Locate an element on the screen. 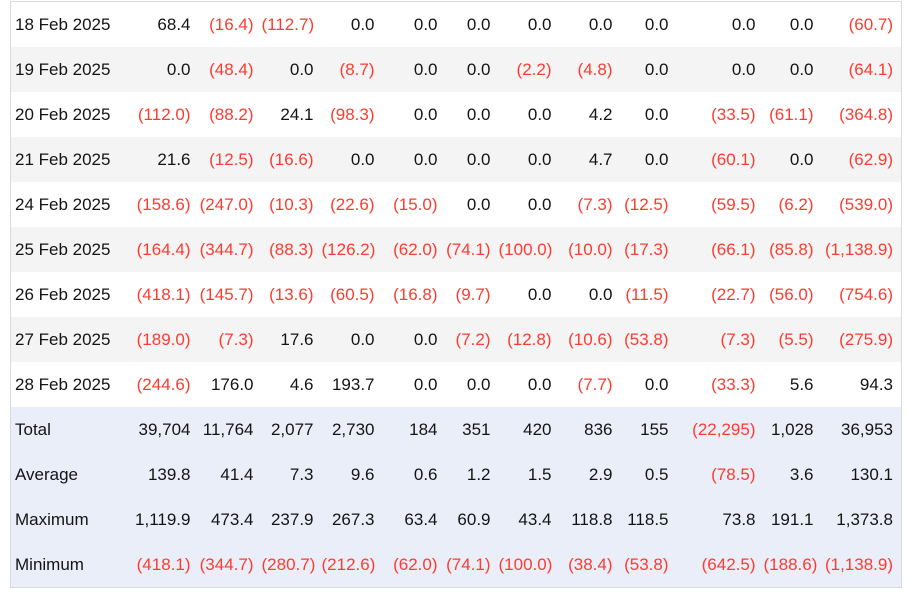 This screenshot has width=910, height=600. value-cell: 39,704 is located at coordinates (164, 429).